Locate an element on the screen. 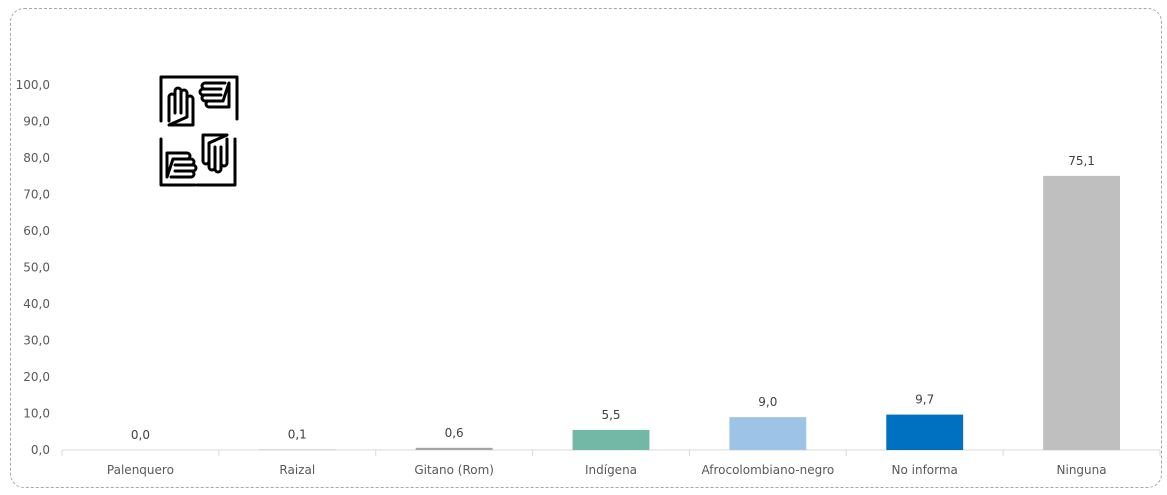 The height and width of the screenshot is (495, 1167). data-label: 0,0 is located at coordinates (140, 435).